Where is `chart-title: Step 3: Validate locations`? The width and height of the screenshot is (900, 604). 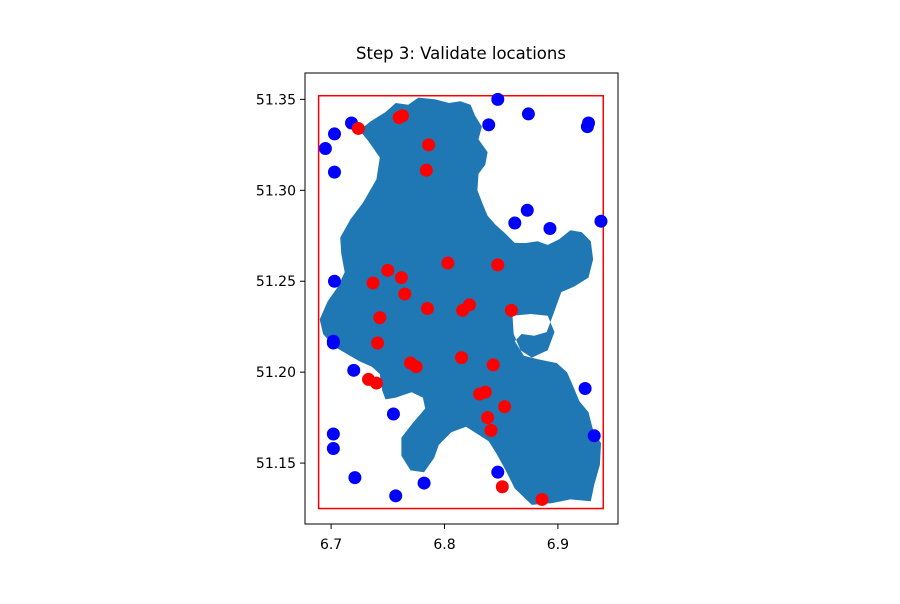 chart-title: Step 3: Validate locations is located at coordinates (461, 53).